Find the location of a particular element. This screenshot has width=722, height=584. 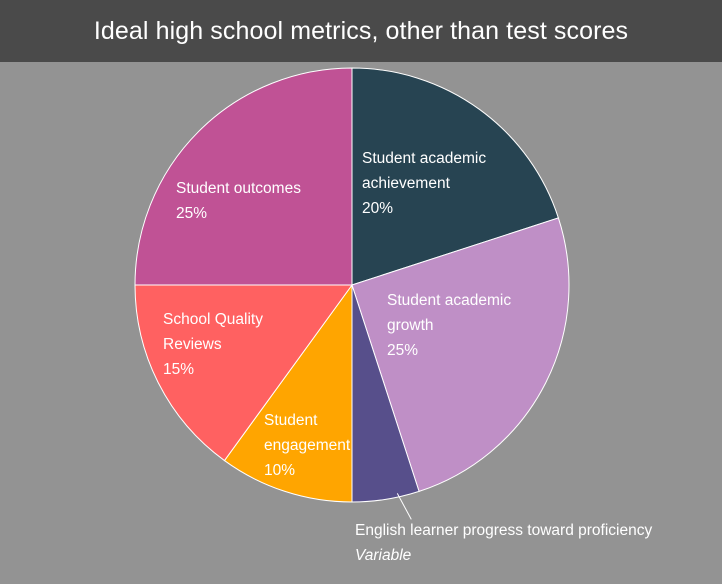

callout-leader-line is located at coordinates (404, 506).